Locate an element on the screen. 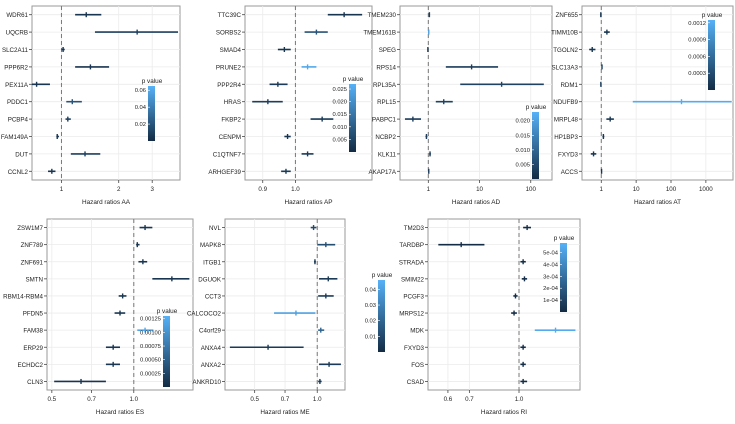 This screenshot has width=735, height=424. p-value-legend: p value 0.005 0.010 0.015 0.020 0.025 is located at coordinates (348, 114).